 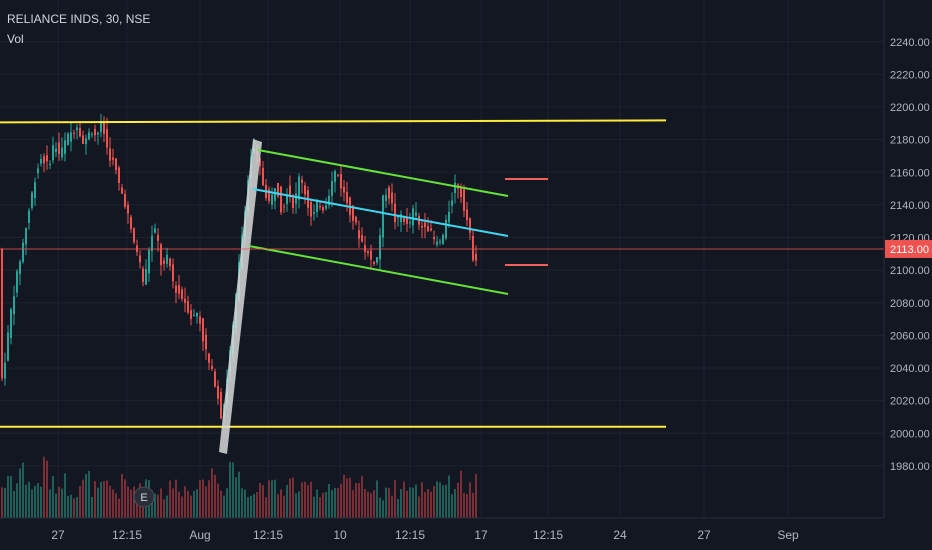 I want to click on price-axis, so click(x=908, y=259).